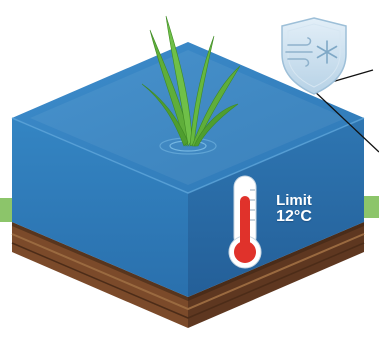  Describe the element at coordinates (294, 200) in the screenshot. I see `limit-word: Limit` at that location.